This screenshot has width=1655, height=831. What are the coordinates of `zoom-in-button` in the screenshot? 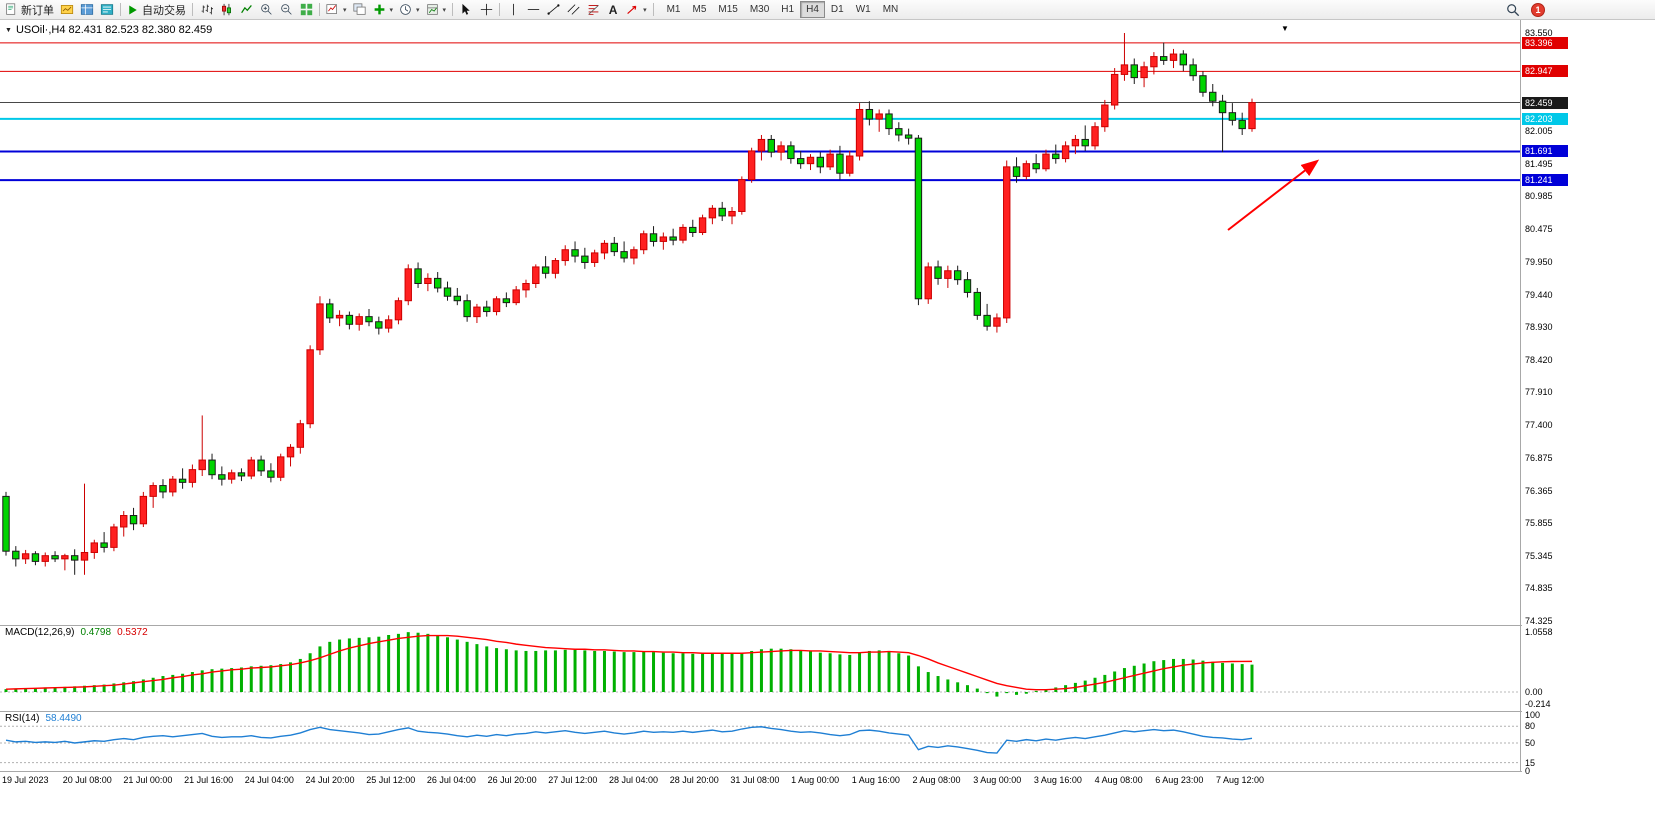 It's located at (266, 10).